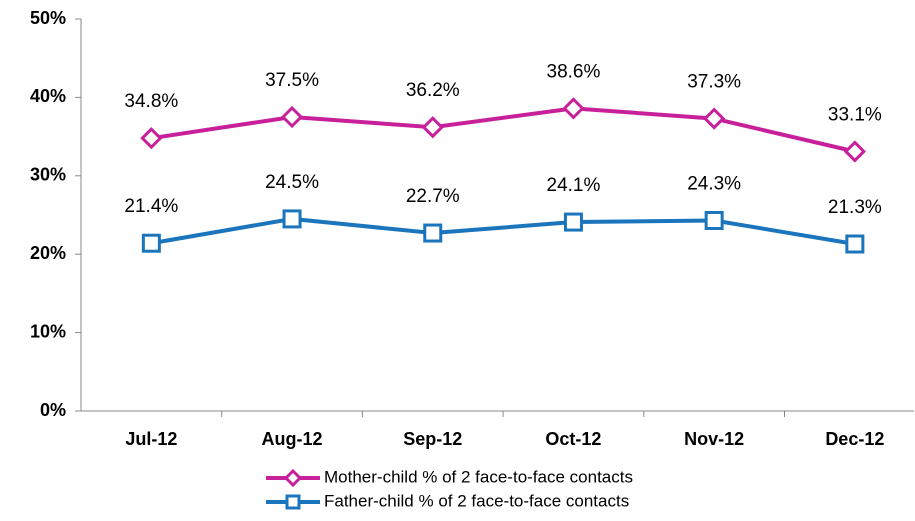  I want to click on data-label: 24.5%, so click(292, 182).